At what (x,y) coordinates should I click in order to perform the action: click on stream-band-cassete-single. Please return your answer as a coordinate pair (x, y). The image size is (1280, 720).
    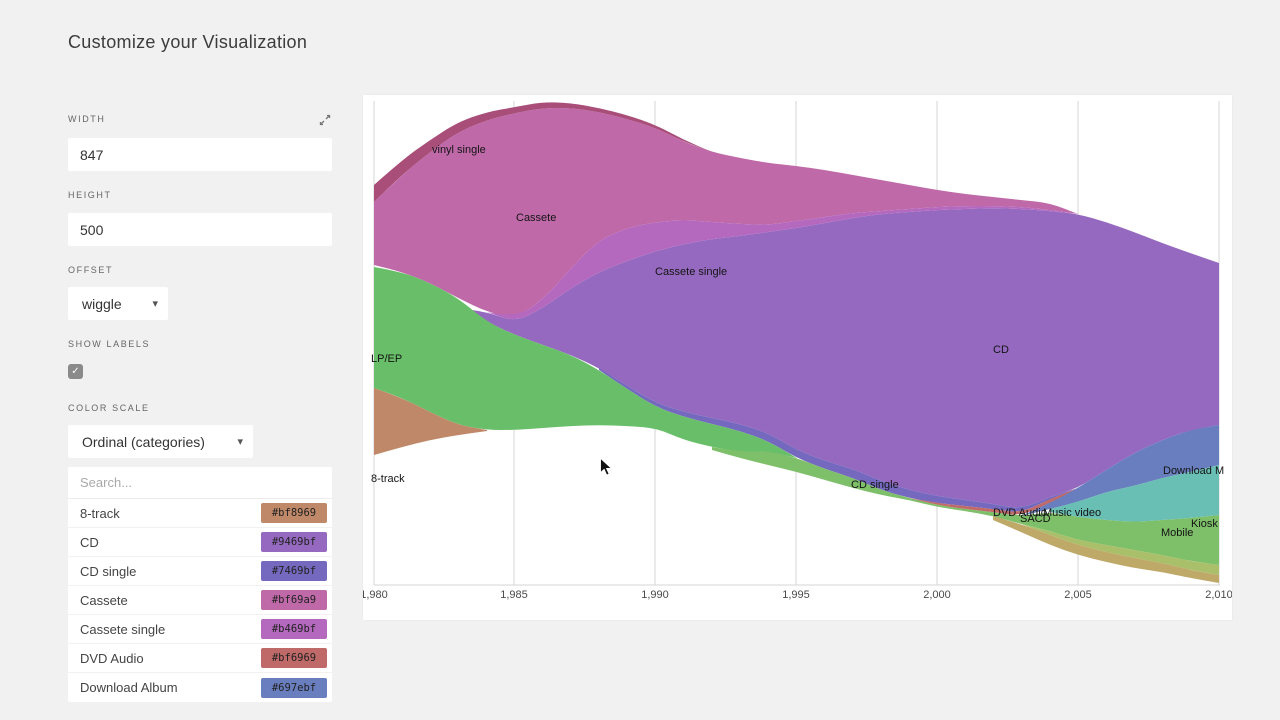
    Looking at the image, I should click on (782, 263).